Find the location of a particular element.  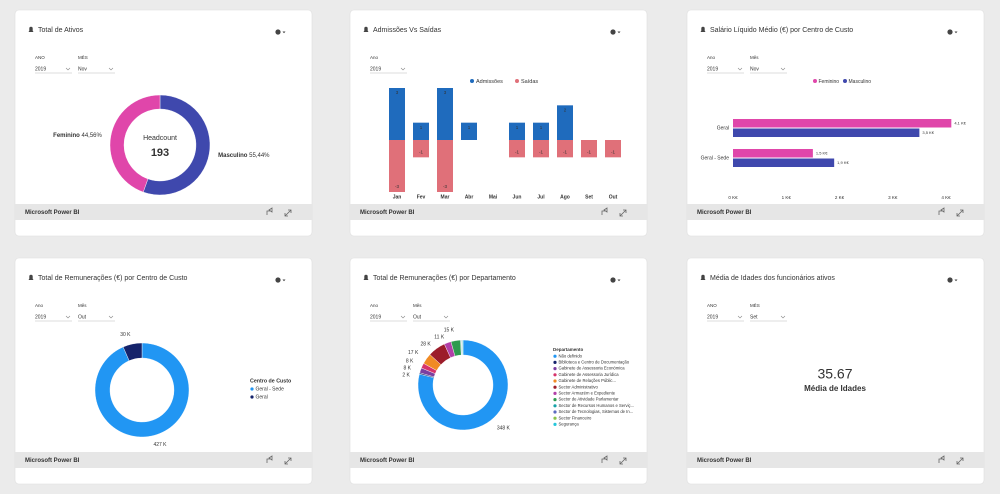

legend-label: Saídas is located at coordinates (529, 82).